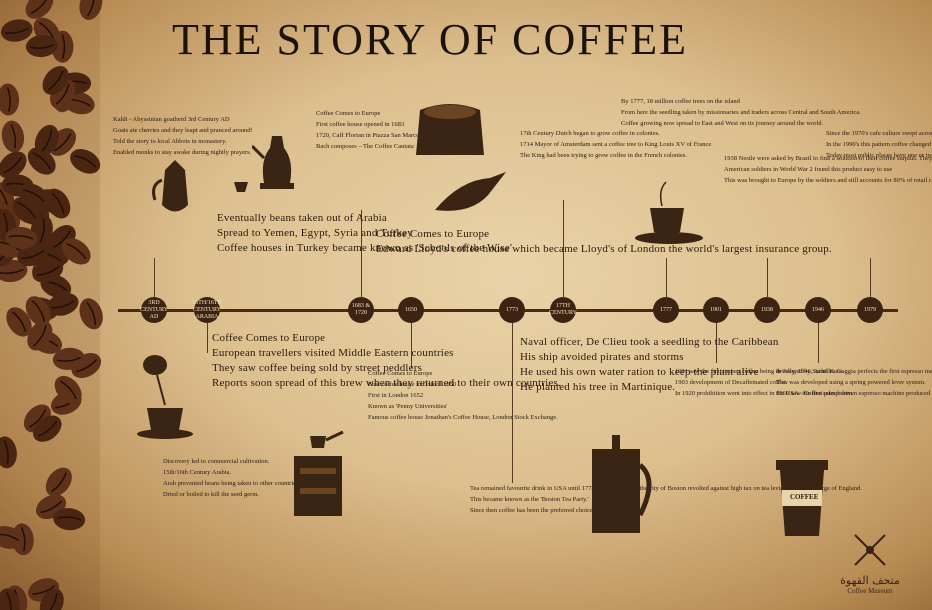 The width and height of the screenshot is (932, 610). I want to click on coffee-cup-flowers-illustration, so click(669, 212).